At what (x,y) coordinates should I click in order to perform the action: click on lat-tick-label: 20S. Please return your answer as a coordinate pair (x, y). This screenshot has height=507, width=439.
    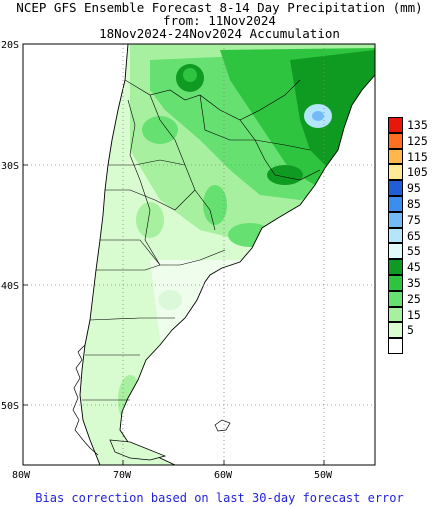
    Looking at the image, I should click on (10, 45).